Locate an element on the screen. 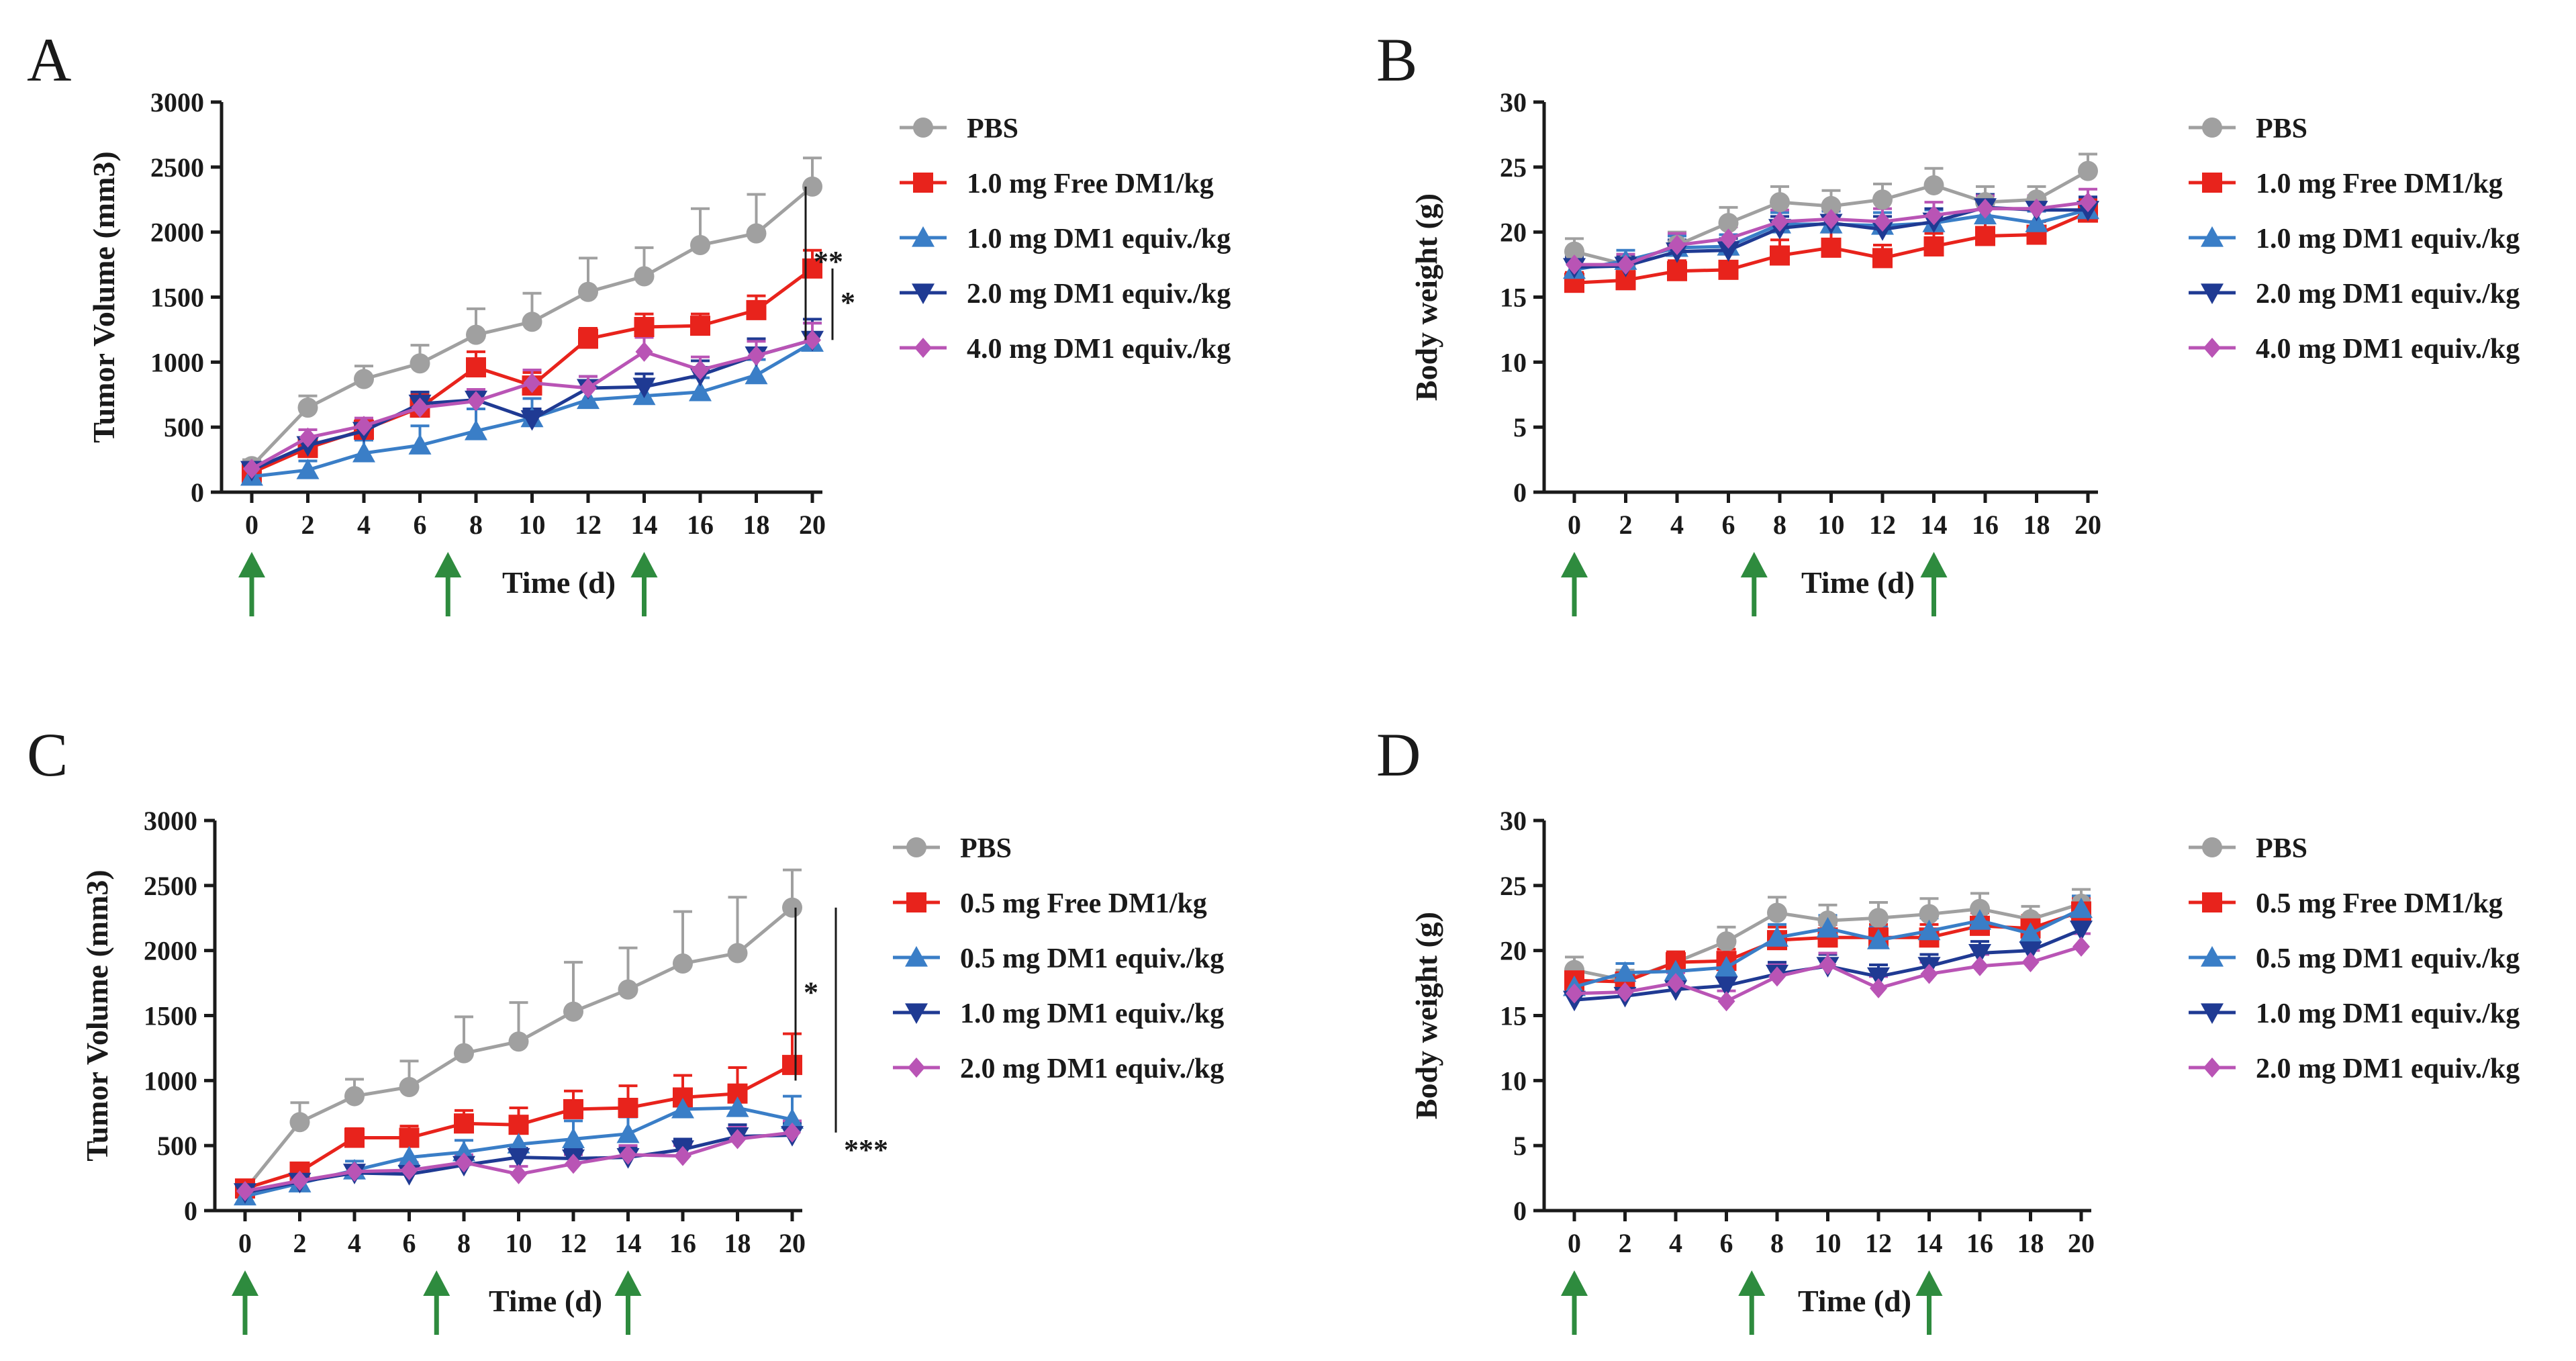 This screenshot has height=1361, width=2576. legend-label: 1.0 mg Free DM1/kg is located at coordinates (1090, 184).